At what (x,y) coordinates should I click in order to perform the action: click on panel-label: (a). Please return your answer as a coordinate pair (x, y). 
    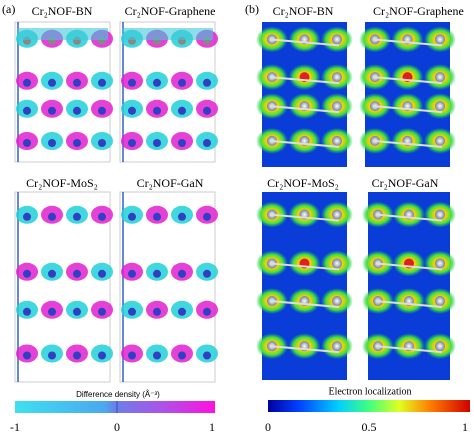
    Looking at the image, I should click on (8, 9).